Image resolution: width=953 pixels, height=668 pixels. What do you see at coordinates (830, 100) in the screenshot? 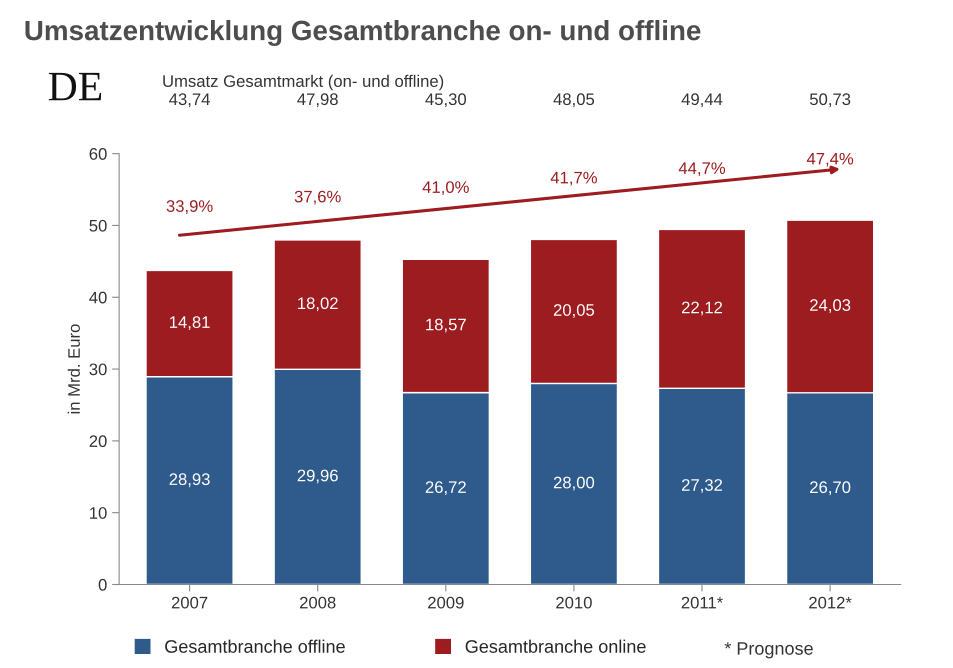
I see `text: 50,73` at bounding box center [830, 100].